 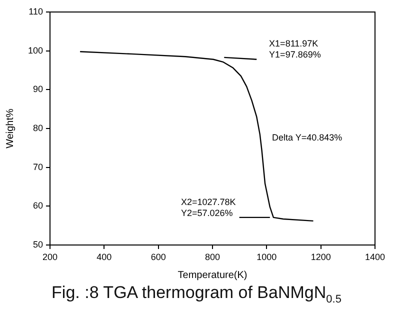 What do you see at coordinates (295, 49) in the screenshot?
I see `annotation: X1=811.97K Y1=97.869%` at bounding box center [295, 49].